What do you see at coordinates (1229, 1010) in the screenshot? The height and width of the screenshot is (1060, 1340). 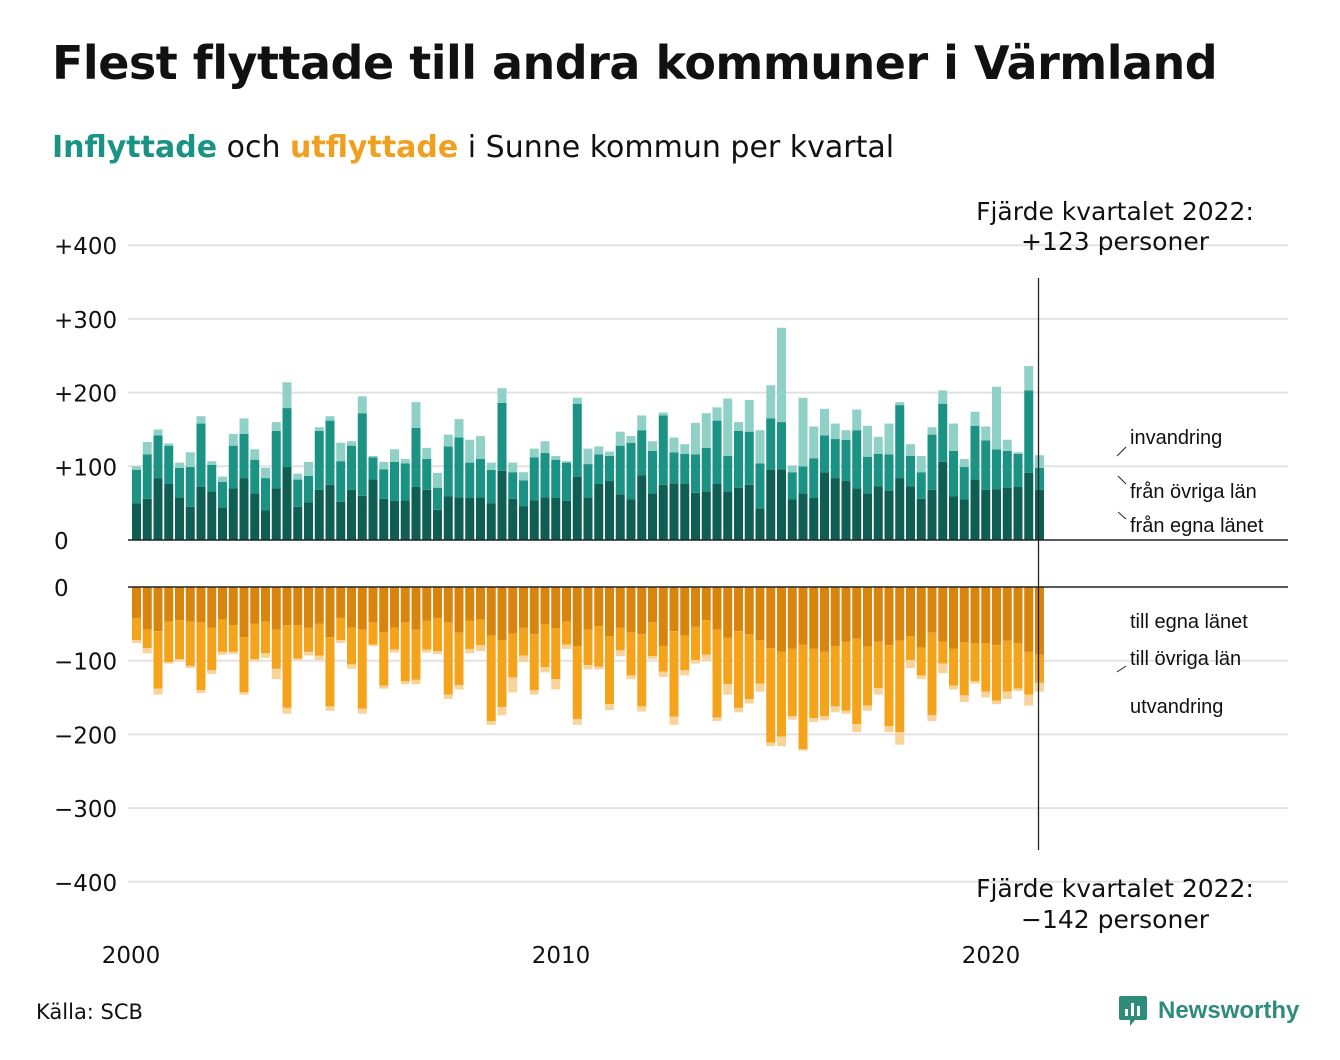 I see `newsworthy-logo-text: Newsworthy` at bounding box center [1229, 1010].